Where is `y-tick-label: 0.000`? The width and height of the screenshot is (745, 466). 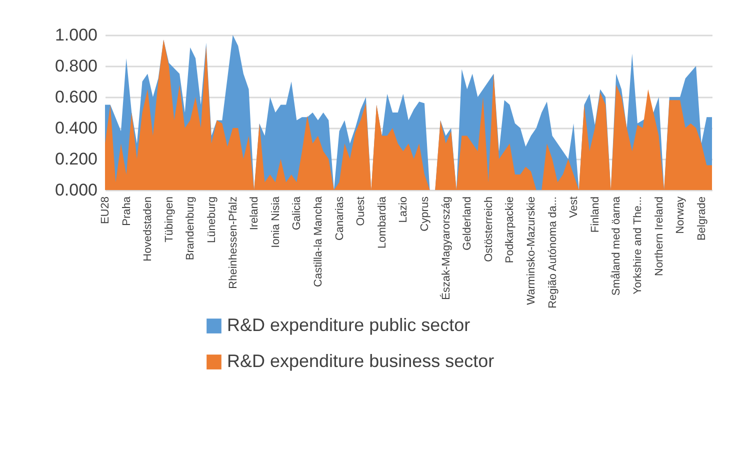 y-tick-label: 0.000 is located at coordinates (76, 190).